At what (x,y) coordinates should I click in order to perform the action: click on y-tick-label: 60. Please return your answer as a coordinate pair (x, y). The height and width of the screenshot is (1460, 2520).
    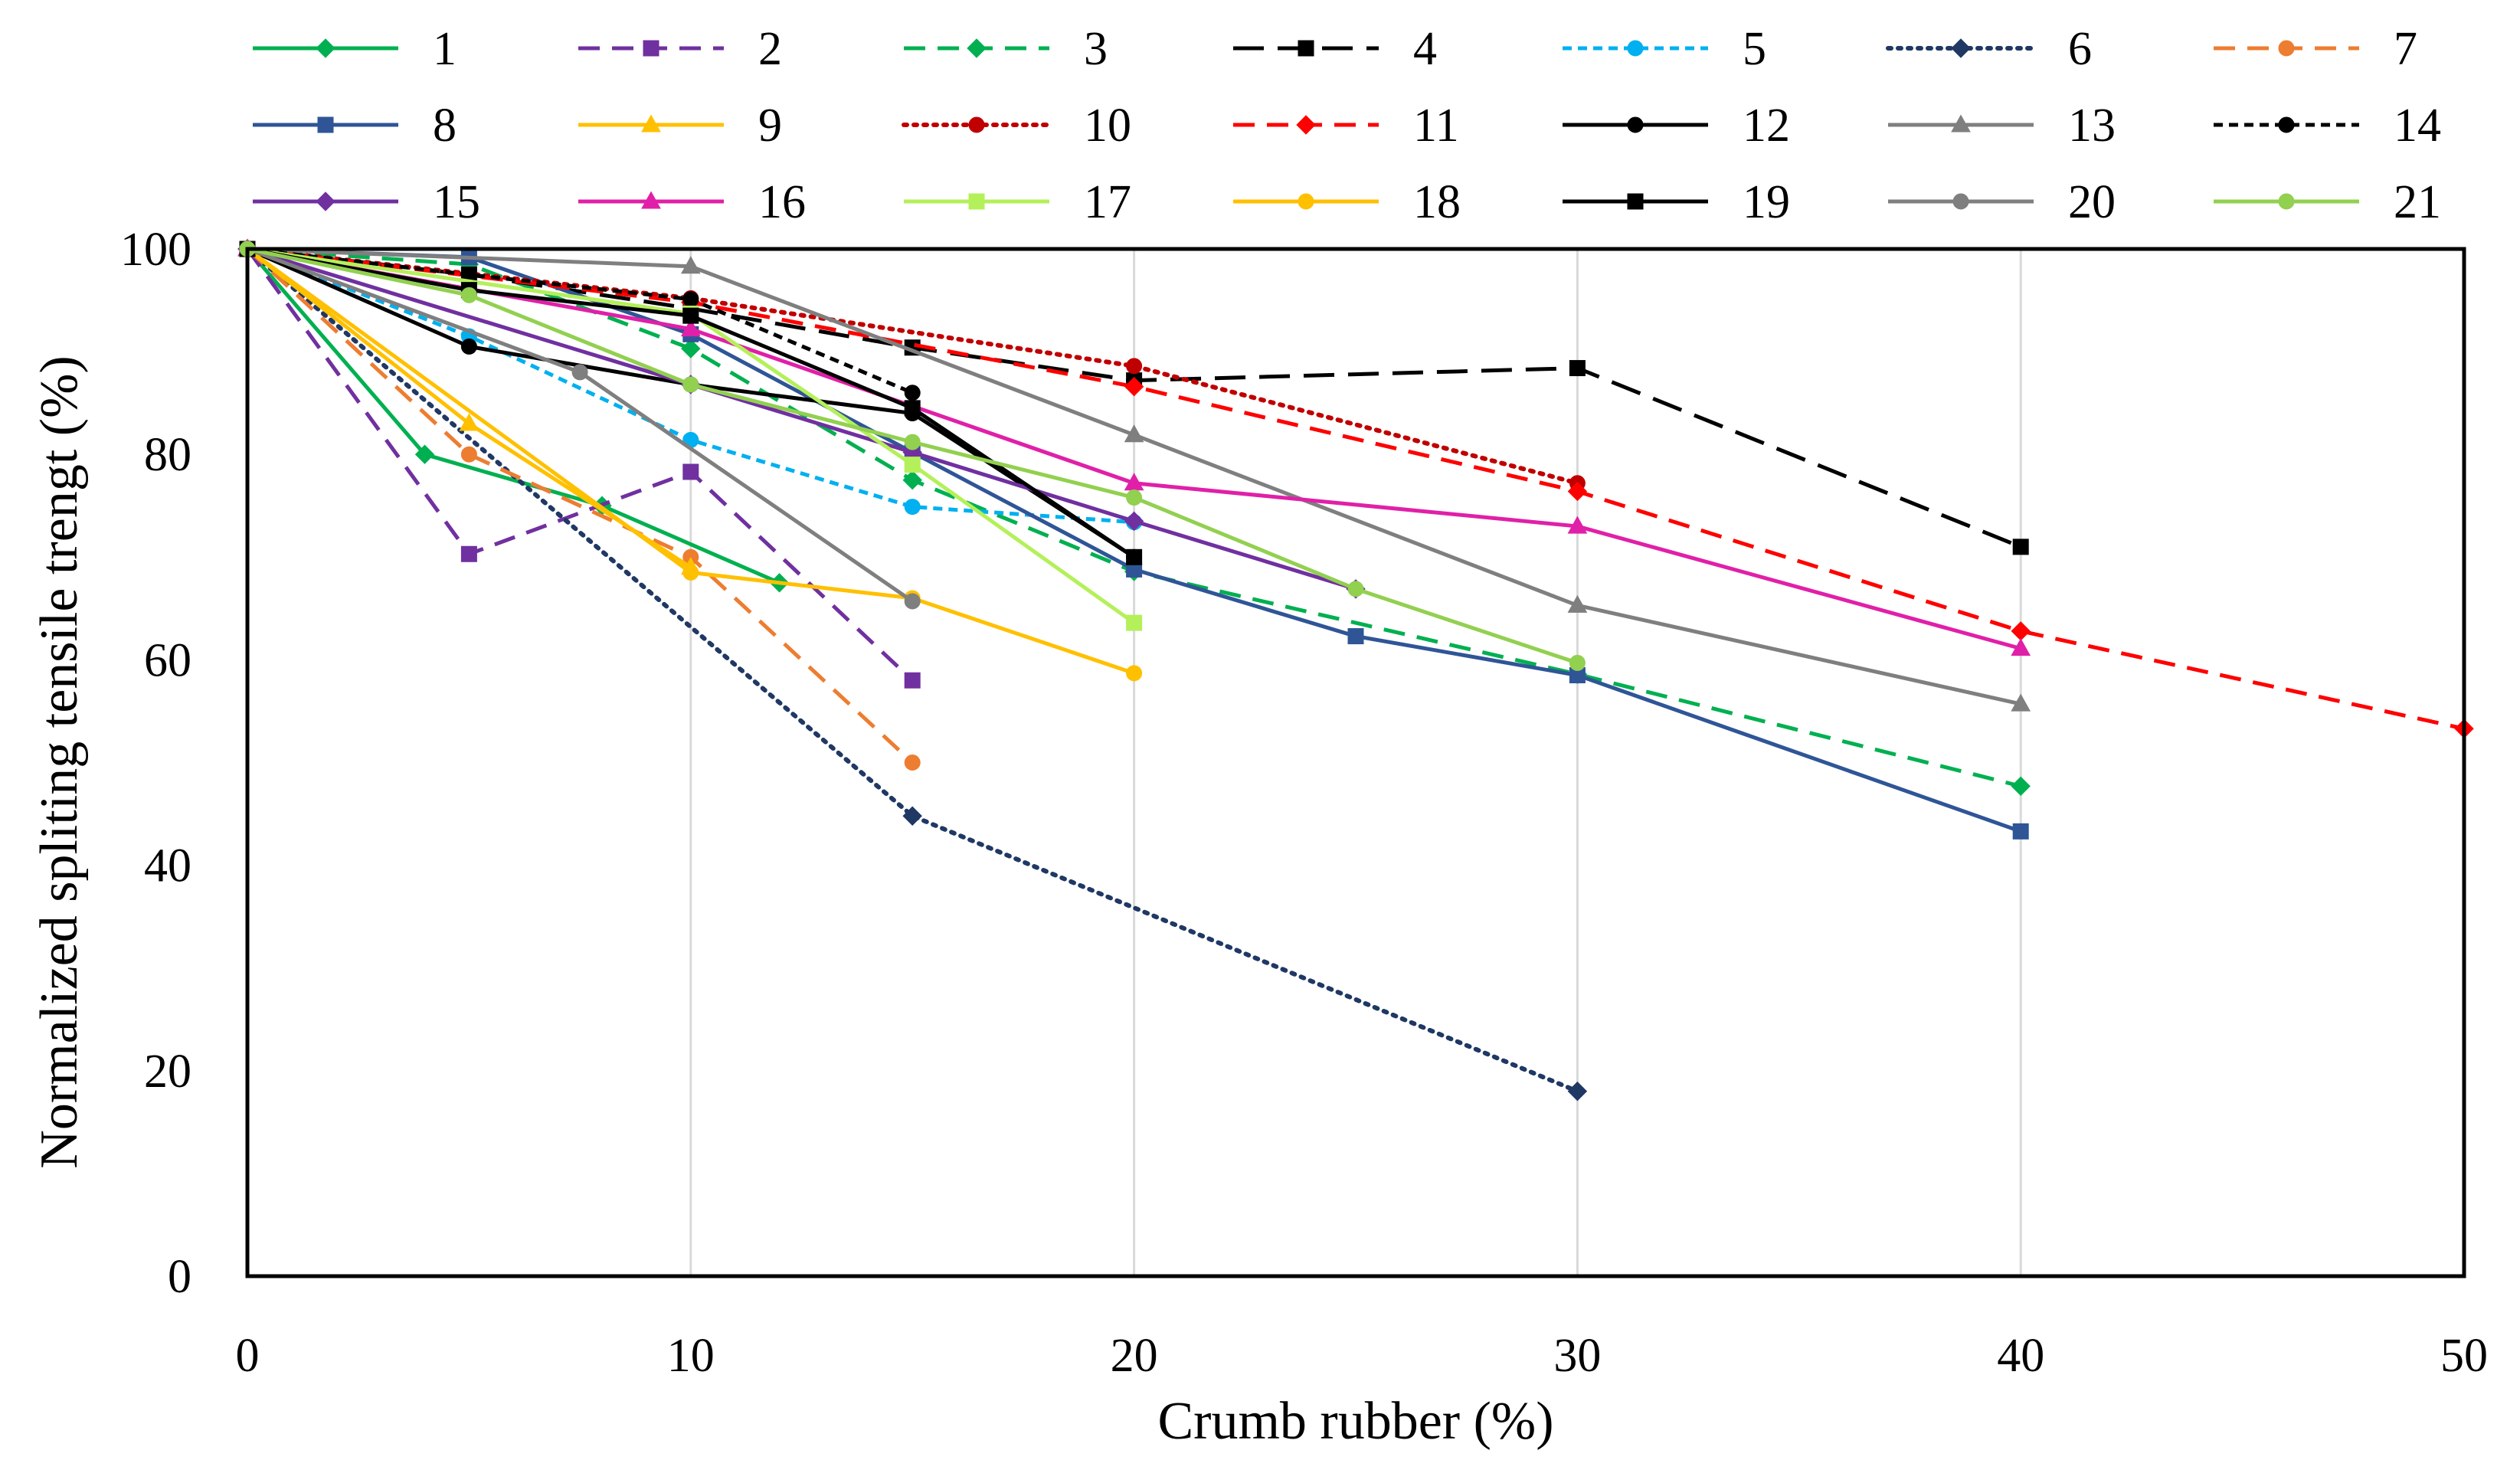
    Looking at the image, I should click on (167, 660).